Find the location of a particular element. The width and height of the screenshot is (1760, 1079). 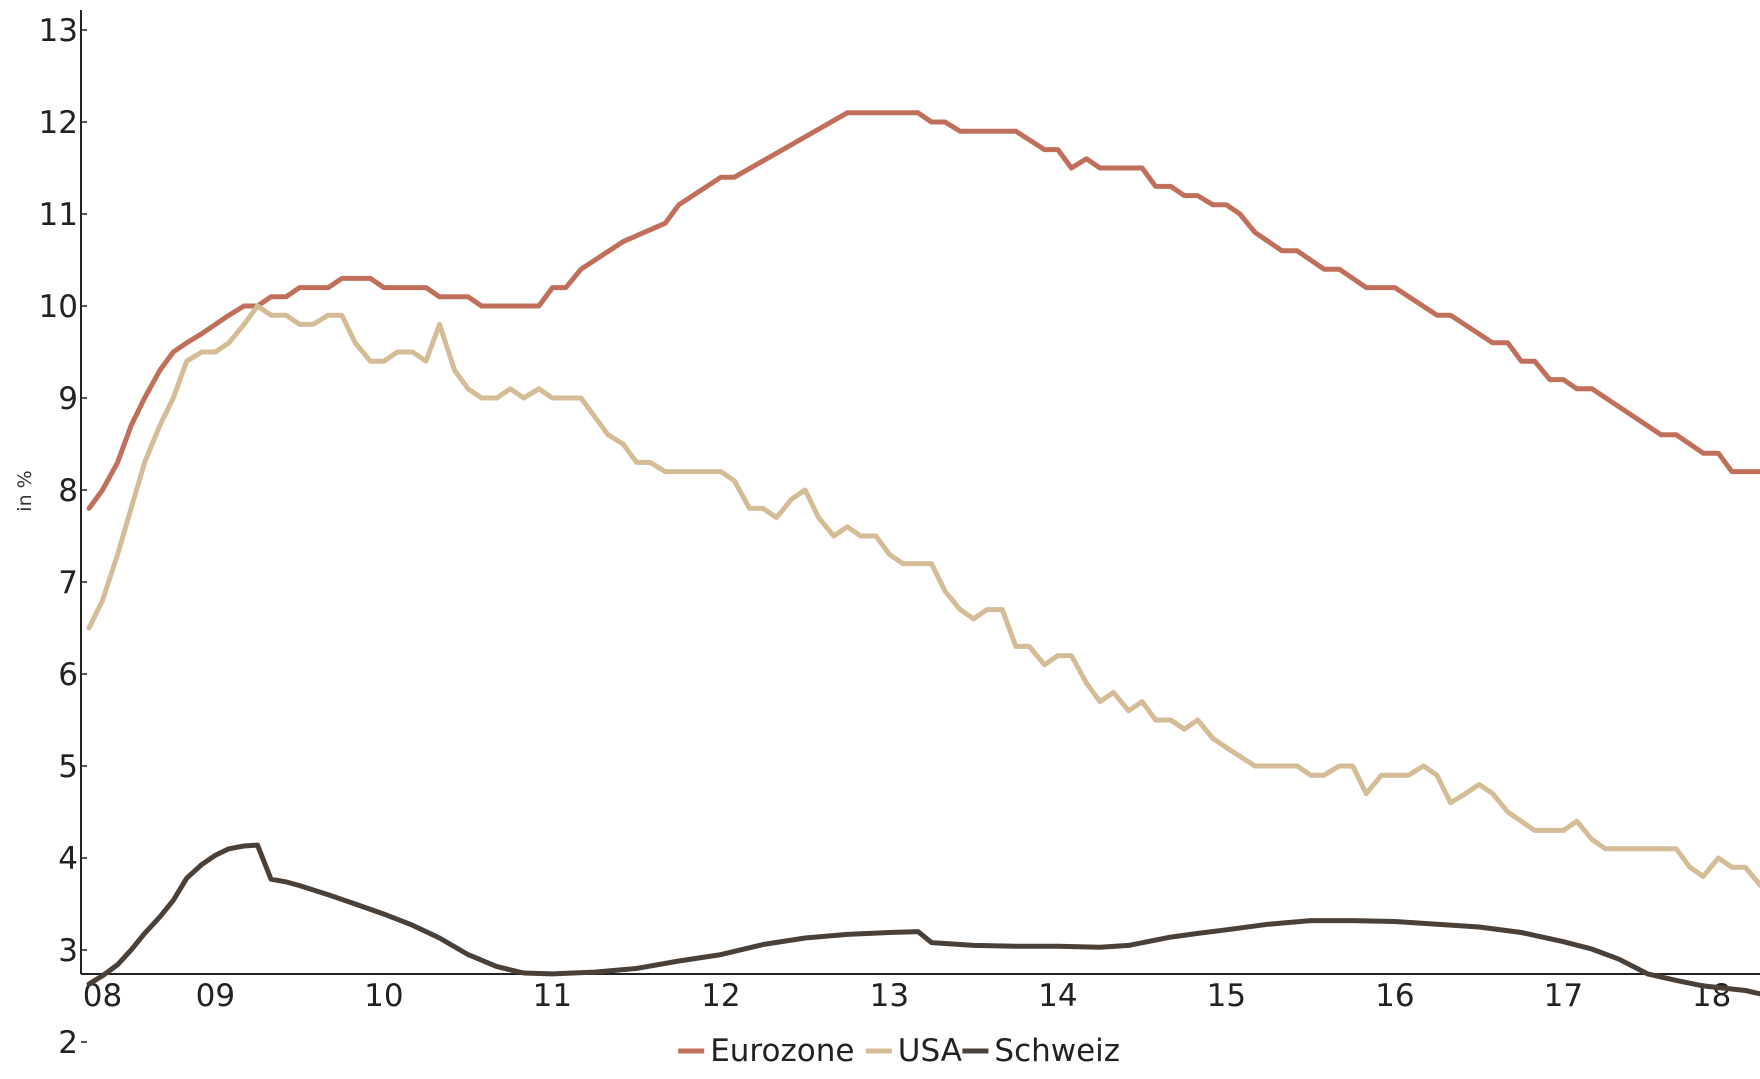

y-tick-label: 4 is located at coordinates (68, 859).